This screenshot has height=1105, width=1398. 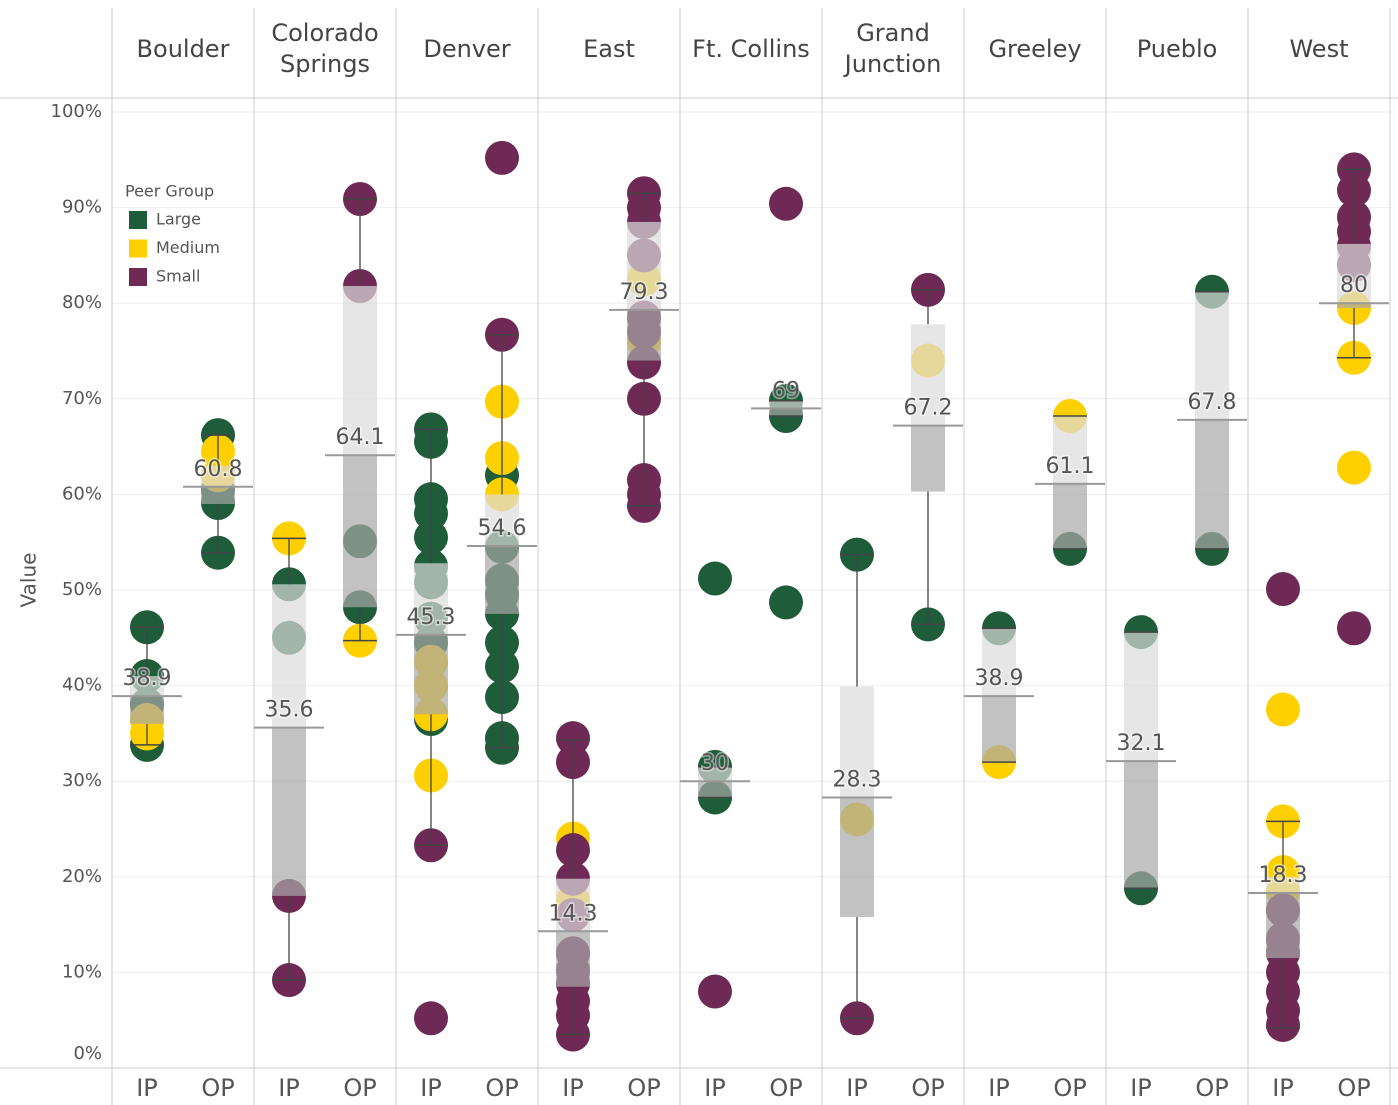 What do you see at coordinates (1035, 48) in the screenshot?
I see `panel-header: Greeley` at bounding box center [1035, 48].